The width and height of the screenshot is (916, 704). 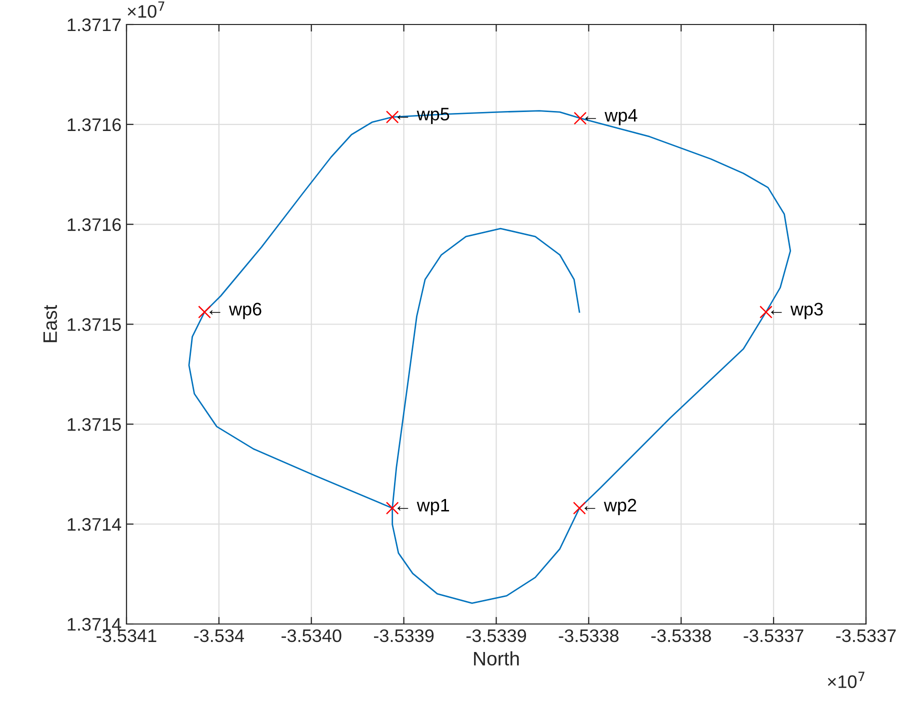 What do you see at coordinates (126, 635) in the screenshot?
I see `x-tick-label: -3.5341` at bounding box center [126, 635].